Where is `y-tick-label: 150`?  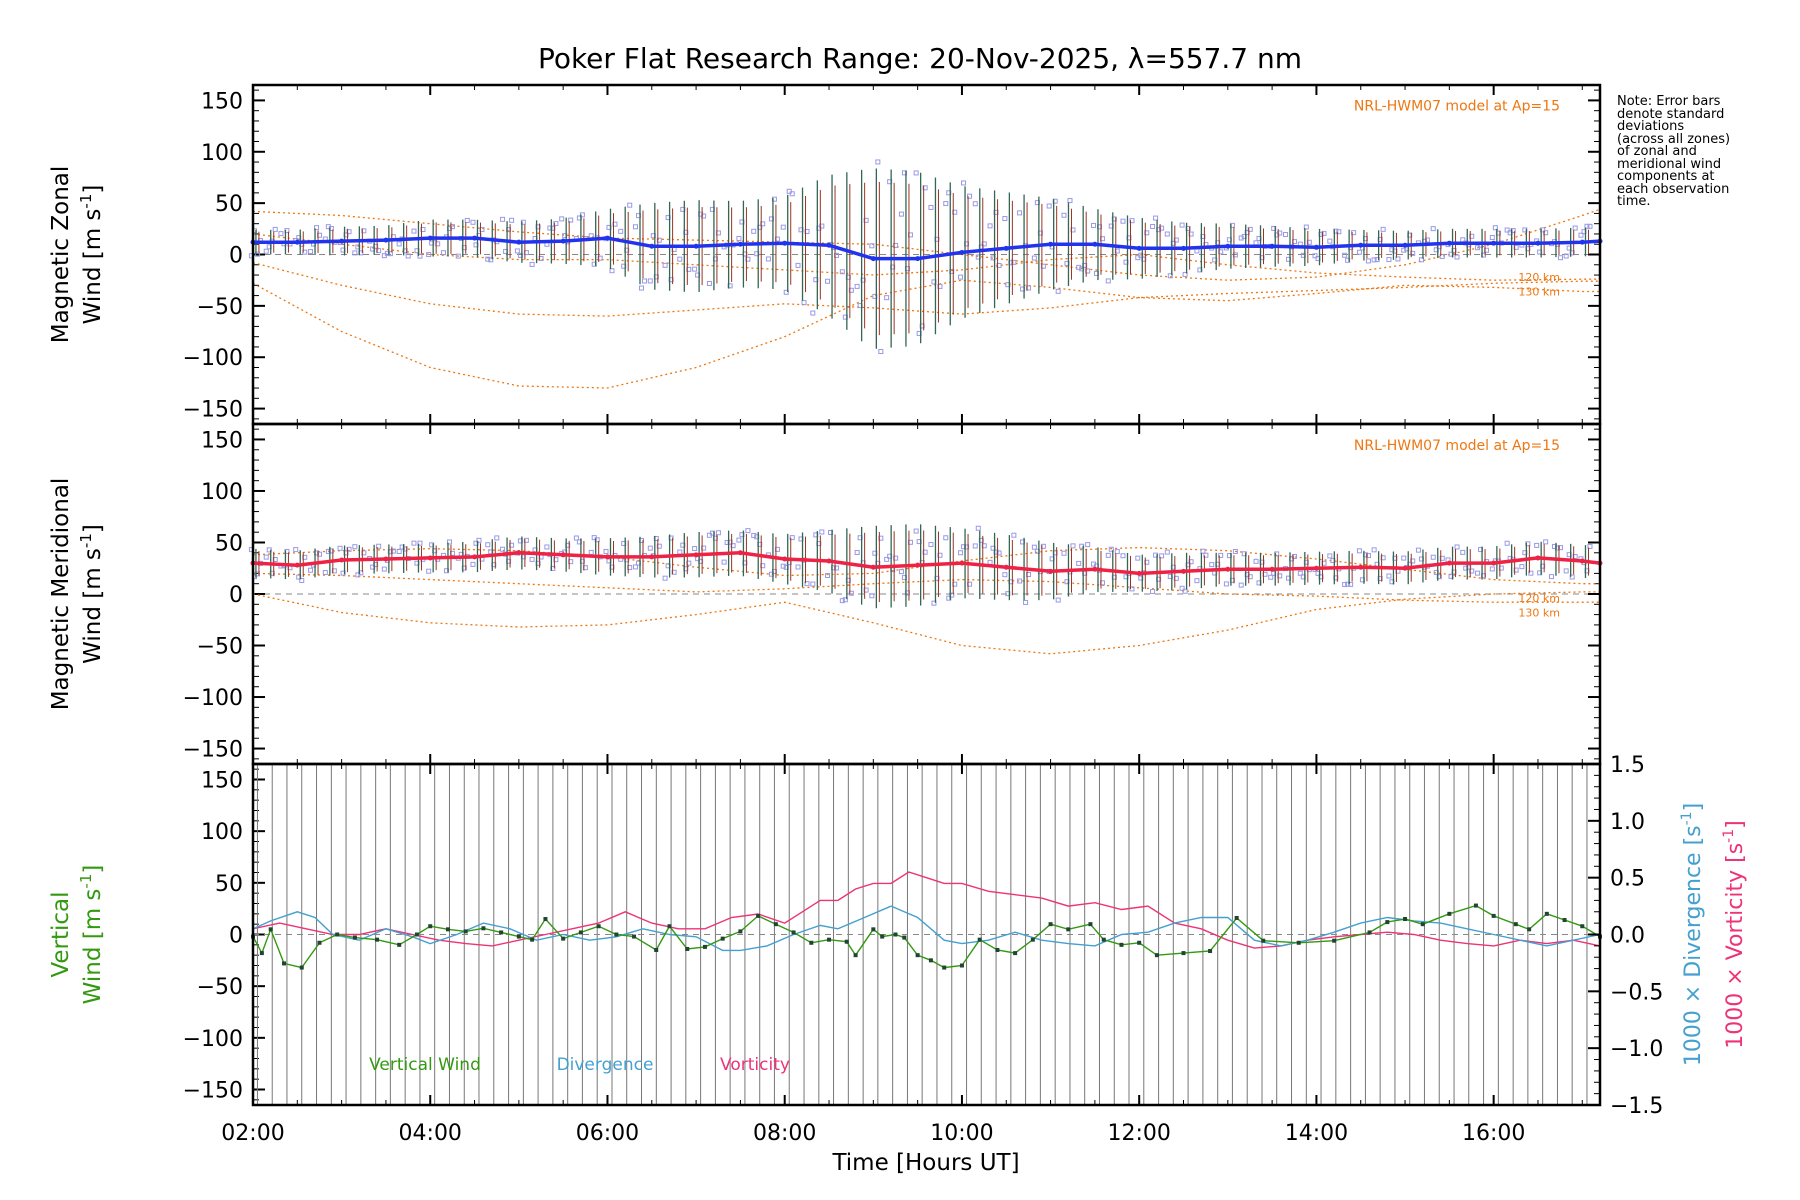 y-tick-label: 150 is located at coordinates (222, 101).